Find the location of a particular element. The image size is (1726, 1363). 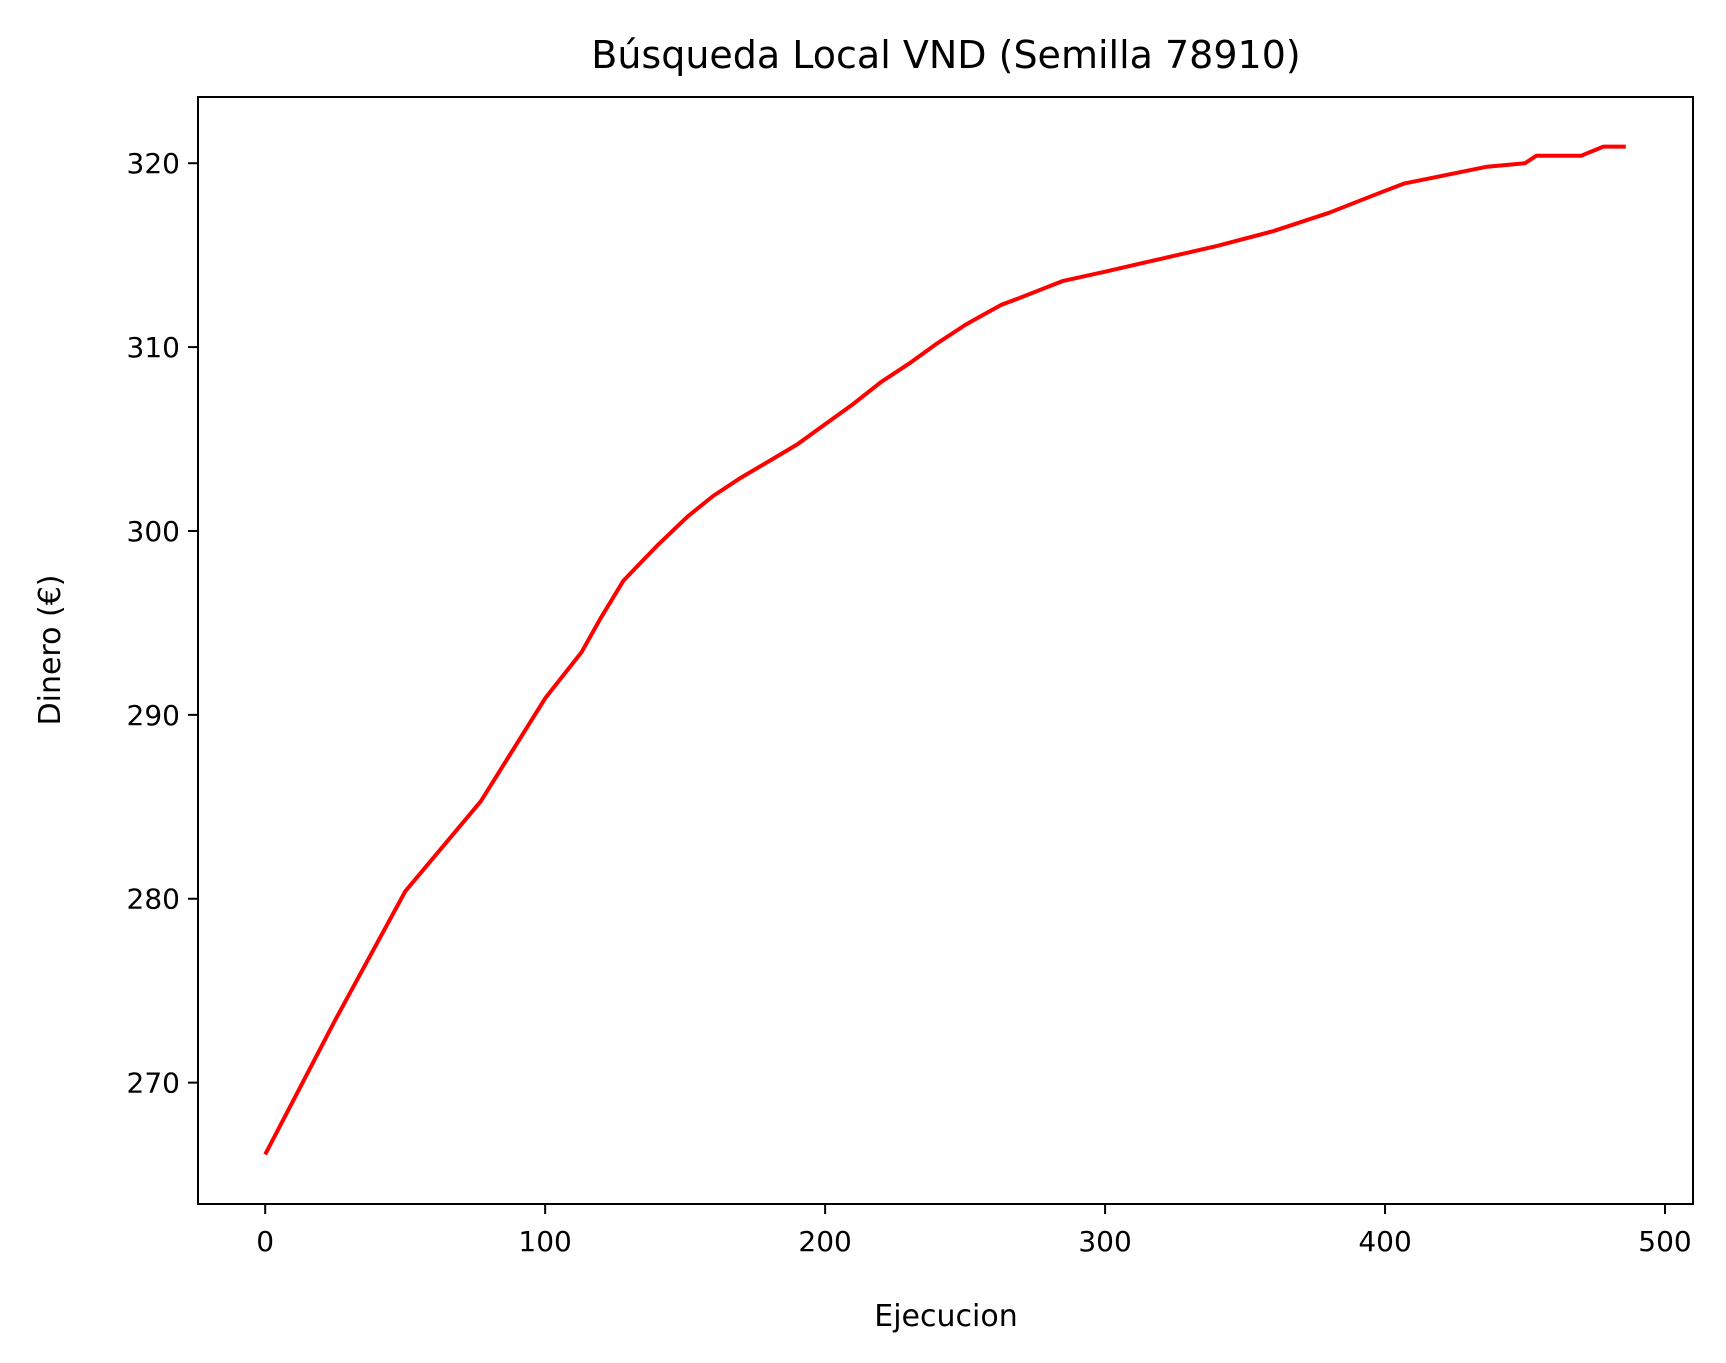

y-tick-label: 290 is located at coordinates (153, 715).